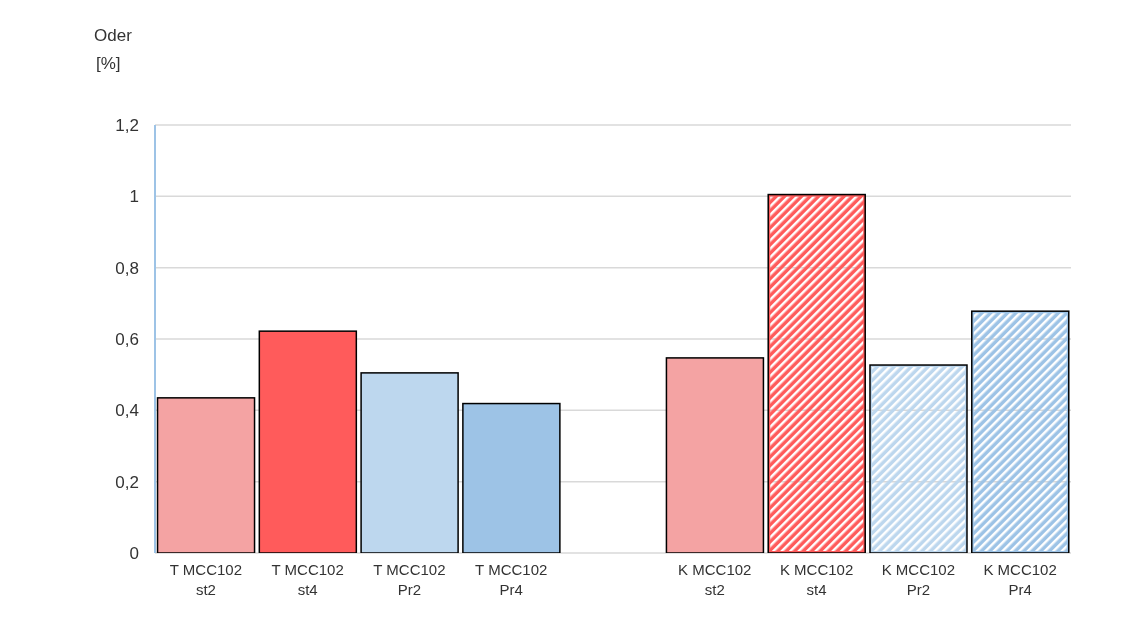 The width and height of the screenshot is (1137, 623). What do you see at coordinates (134, 197) in the screenshot?
I see `y-tick-label: 1` at bounding box center [134, 197].